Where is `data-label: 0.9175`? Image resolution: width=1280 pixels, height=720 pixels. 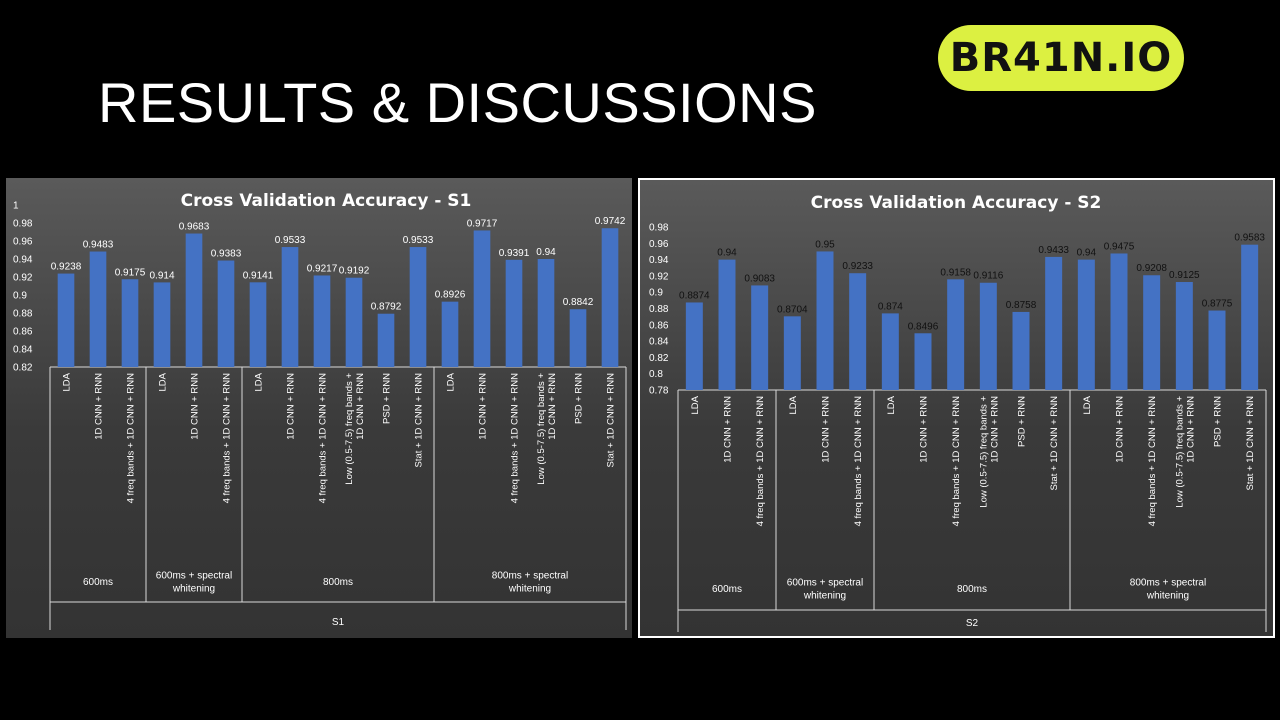 data-label: 0.9175 is located at coordinates (130, 272).